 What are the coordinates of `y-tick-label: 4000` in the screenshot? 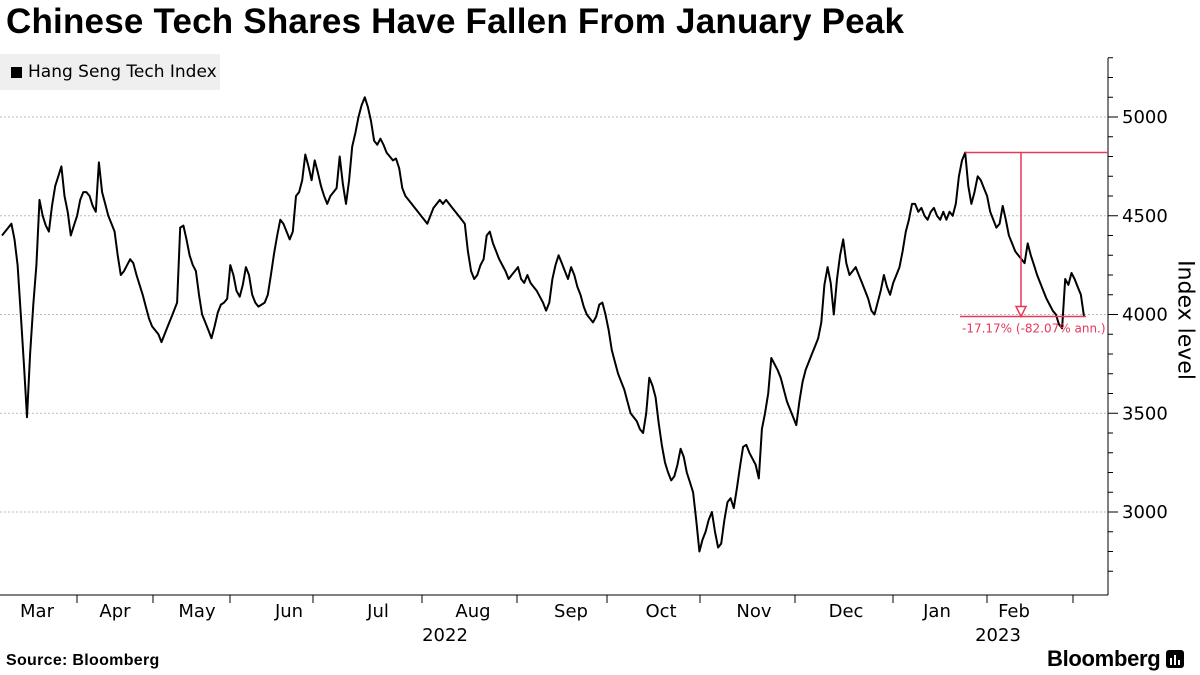 It's located at (1145, 315).